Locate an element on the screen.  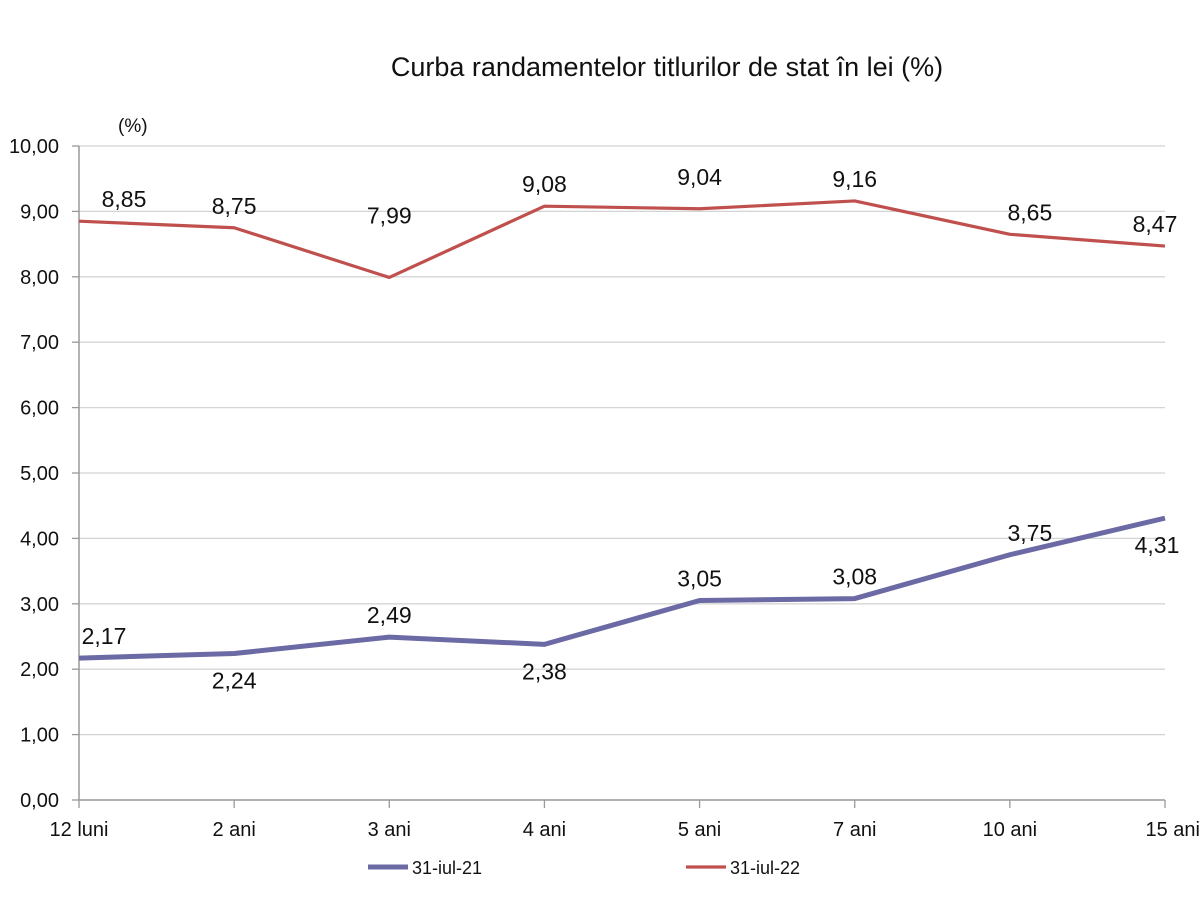
data-label: 9,04 is located at coordinates (699, 177).